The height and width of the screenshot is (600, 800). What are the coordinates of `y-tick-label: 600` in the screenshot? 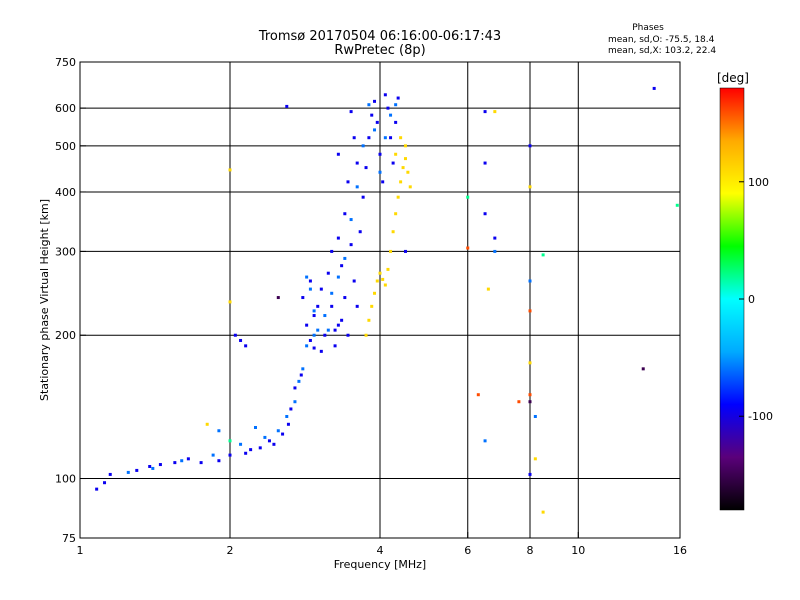 It's located at (65, 108).